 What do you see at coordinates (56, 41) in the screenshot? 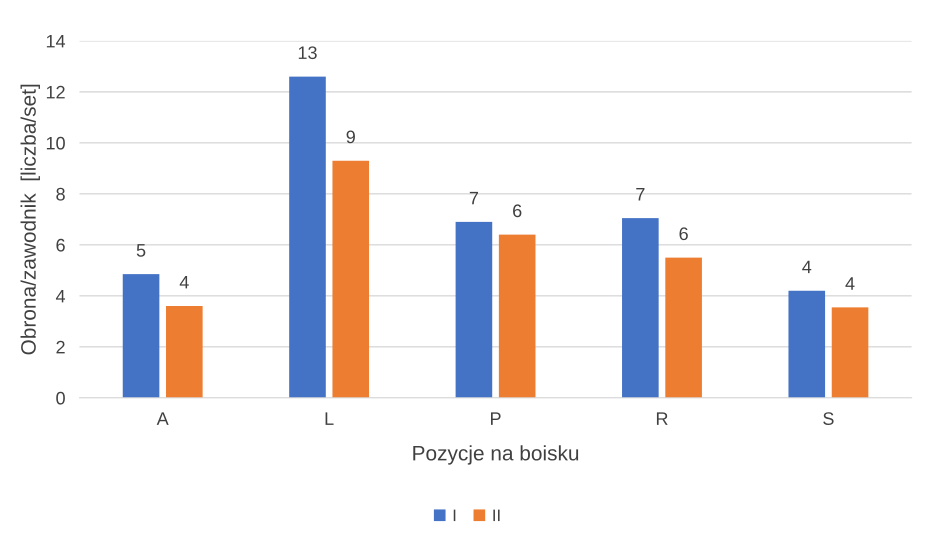
I see `y-tick-label: 14` at bounding box center [56, 41].